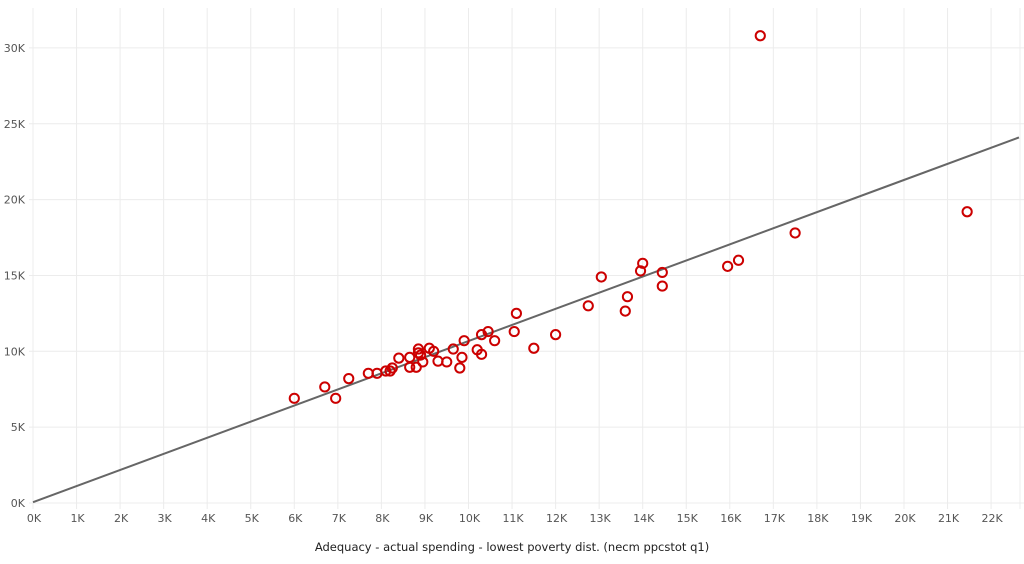 The width and height of the screenshot is (1024, 564). What do you see at coordinates (295, 518) in the screenshot?
I see `x-tick-label: 6K` at bounding box center [295, 518].